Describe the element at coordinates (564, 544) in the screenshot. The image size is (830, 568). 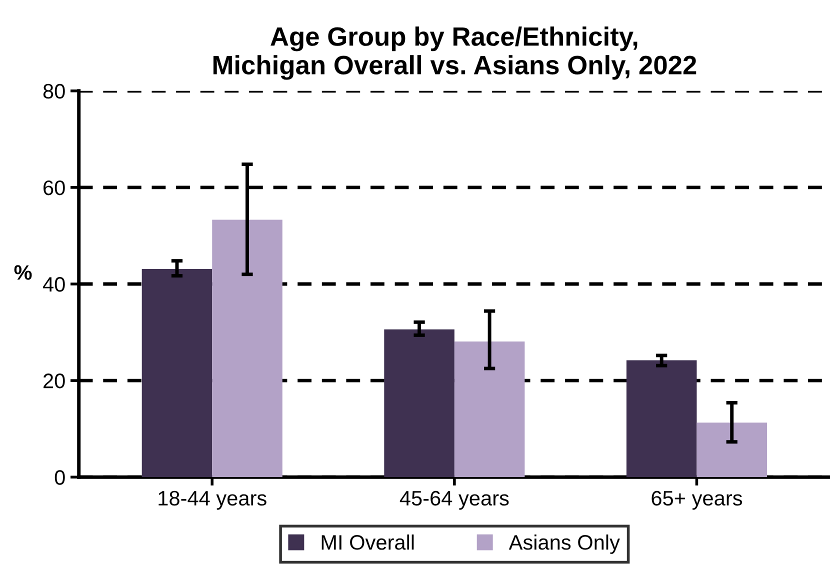
I see `legend-label: Asians Only` at that location.